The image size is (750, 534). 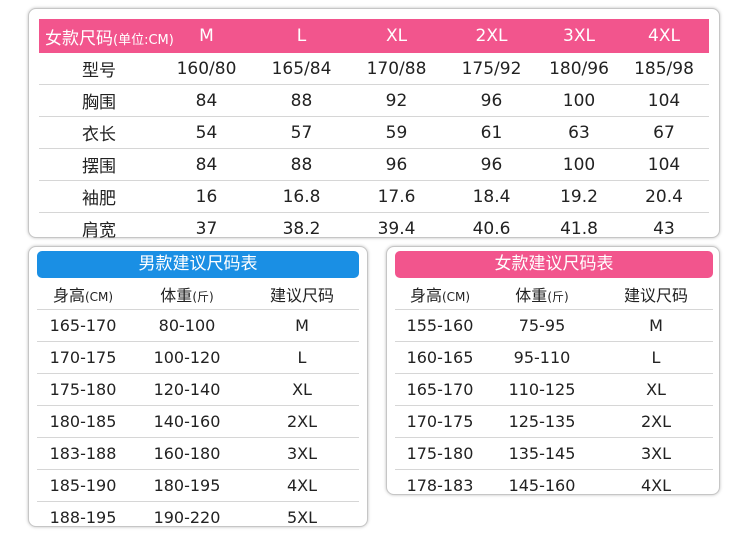 I want to click on table-row: 183-188 160-180 3XL, so click(x=198, y=453).